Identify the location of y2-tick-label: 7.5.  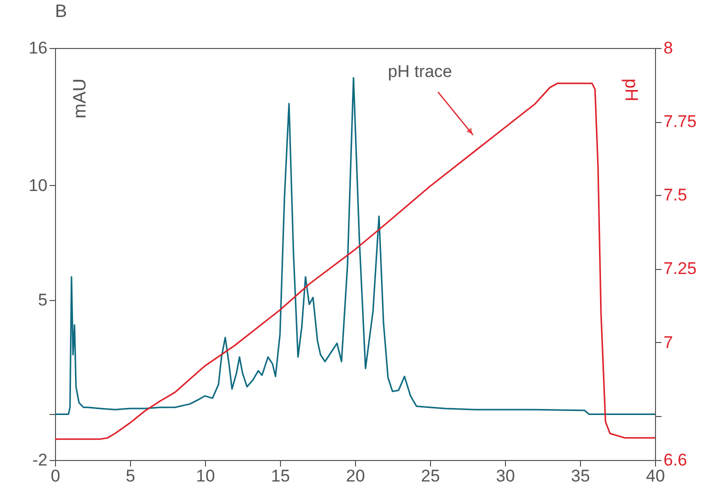
(676, 195).